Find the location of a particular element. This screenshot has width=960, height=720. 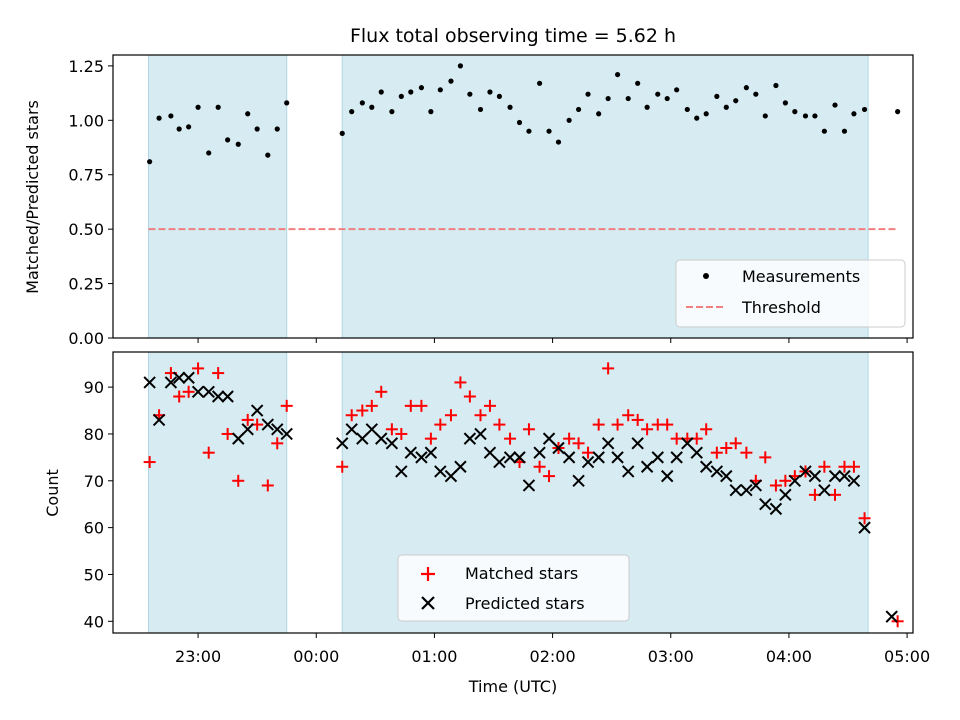

bottom-y-tick-label: 90 is located at coordinates (94, 387).